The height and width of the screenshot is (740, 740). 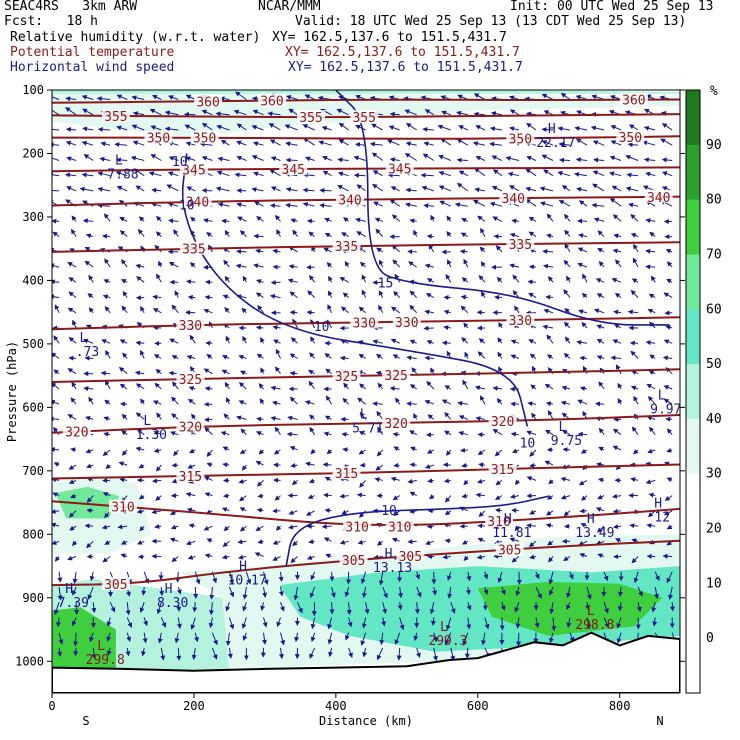 What do you see at coordinates (392, 568) in the screenshot?
I see `wind-extremum-value: 13.13` at bounding box center [392, 568].